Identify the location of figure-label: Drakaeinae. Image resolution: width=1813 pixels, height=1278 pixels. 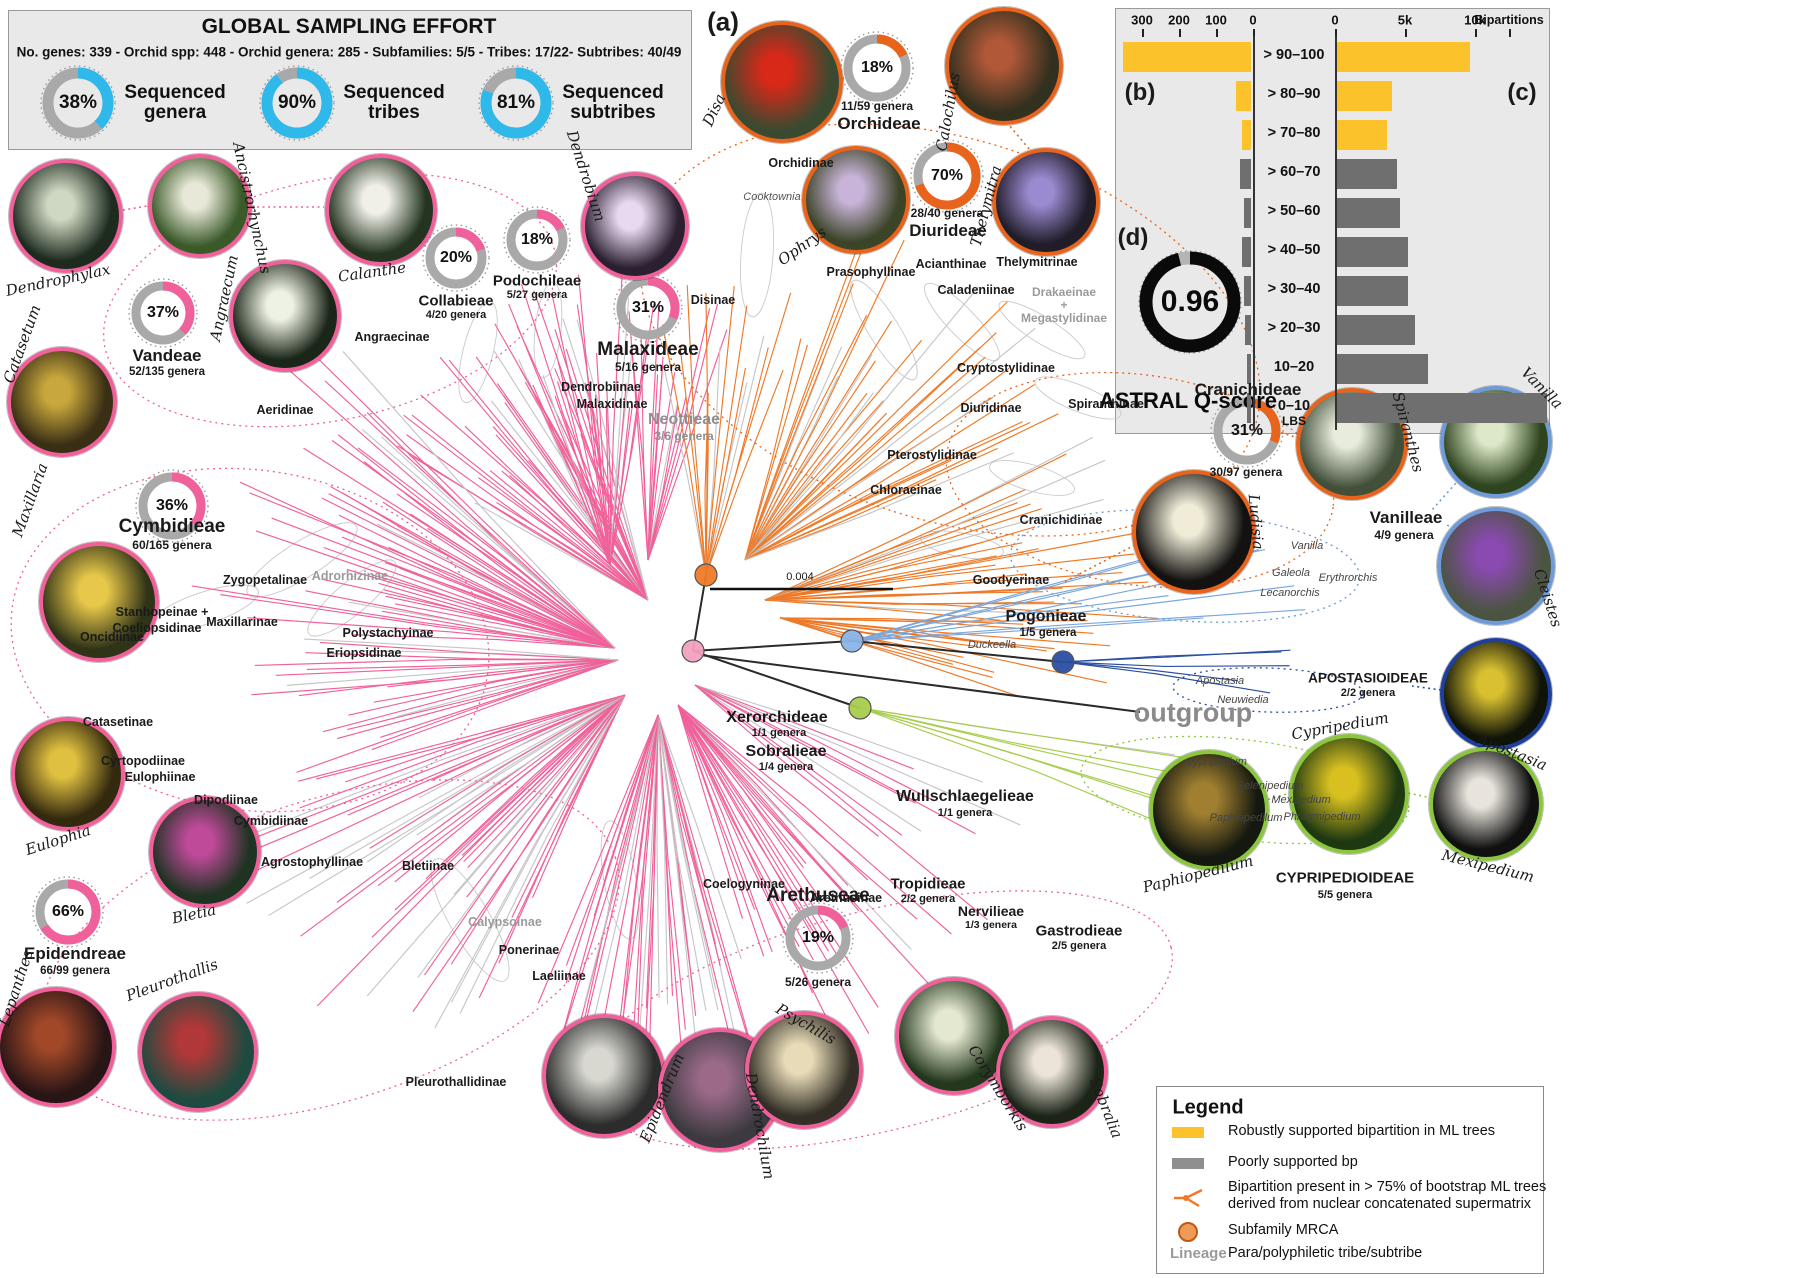
(1064, 292).